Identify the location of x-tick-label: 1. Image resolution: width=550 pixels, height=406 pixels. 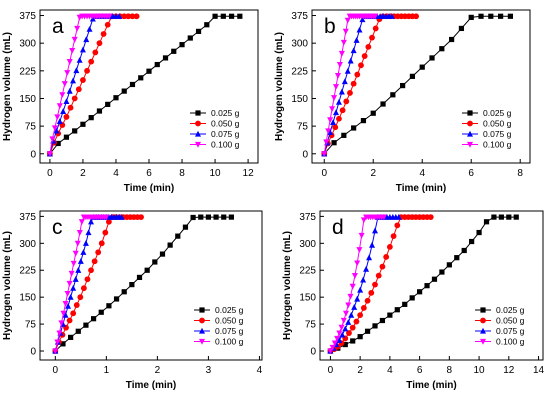
(107, 370).